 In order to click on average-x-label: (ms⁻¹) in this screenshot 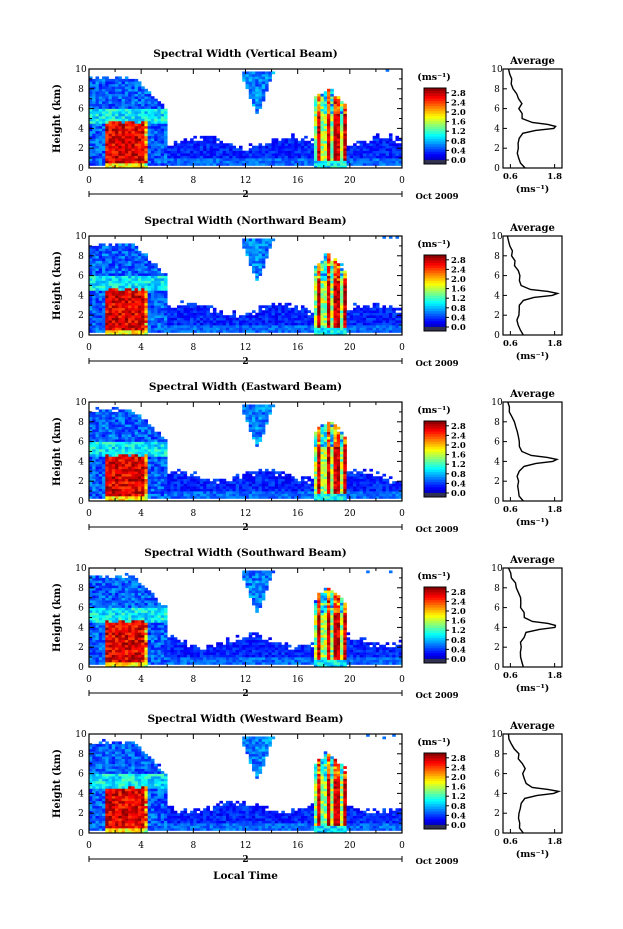, I will do `click(533, 356)`.